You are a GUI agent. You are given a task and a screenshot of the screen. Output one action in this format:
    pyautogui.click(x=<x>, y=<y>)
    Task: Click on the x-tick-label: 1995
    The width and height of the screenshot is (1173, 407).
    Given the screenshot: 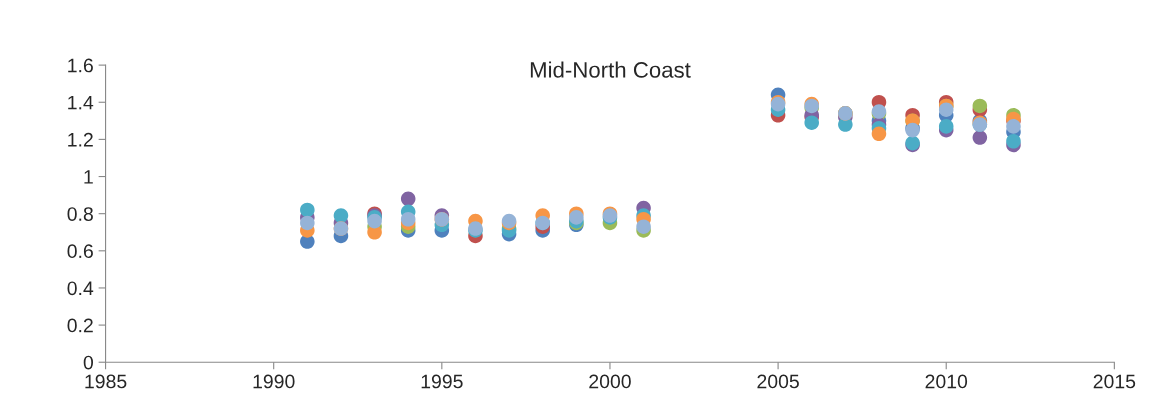 What is the action you would take?
    pyautogui.click(x=442, y=381)
    